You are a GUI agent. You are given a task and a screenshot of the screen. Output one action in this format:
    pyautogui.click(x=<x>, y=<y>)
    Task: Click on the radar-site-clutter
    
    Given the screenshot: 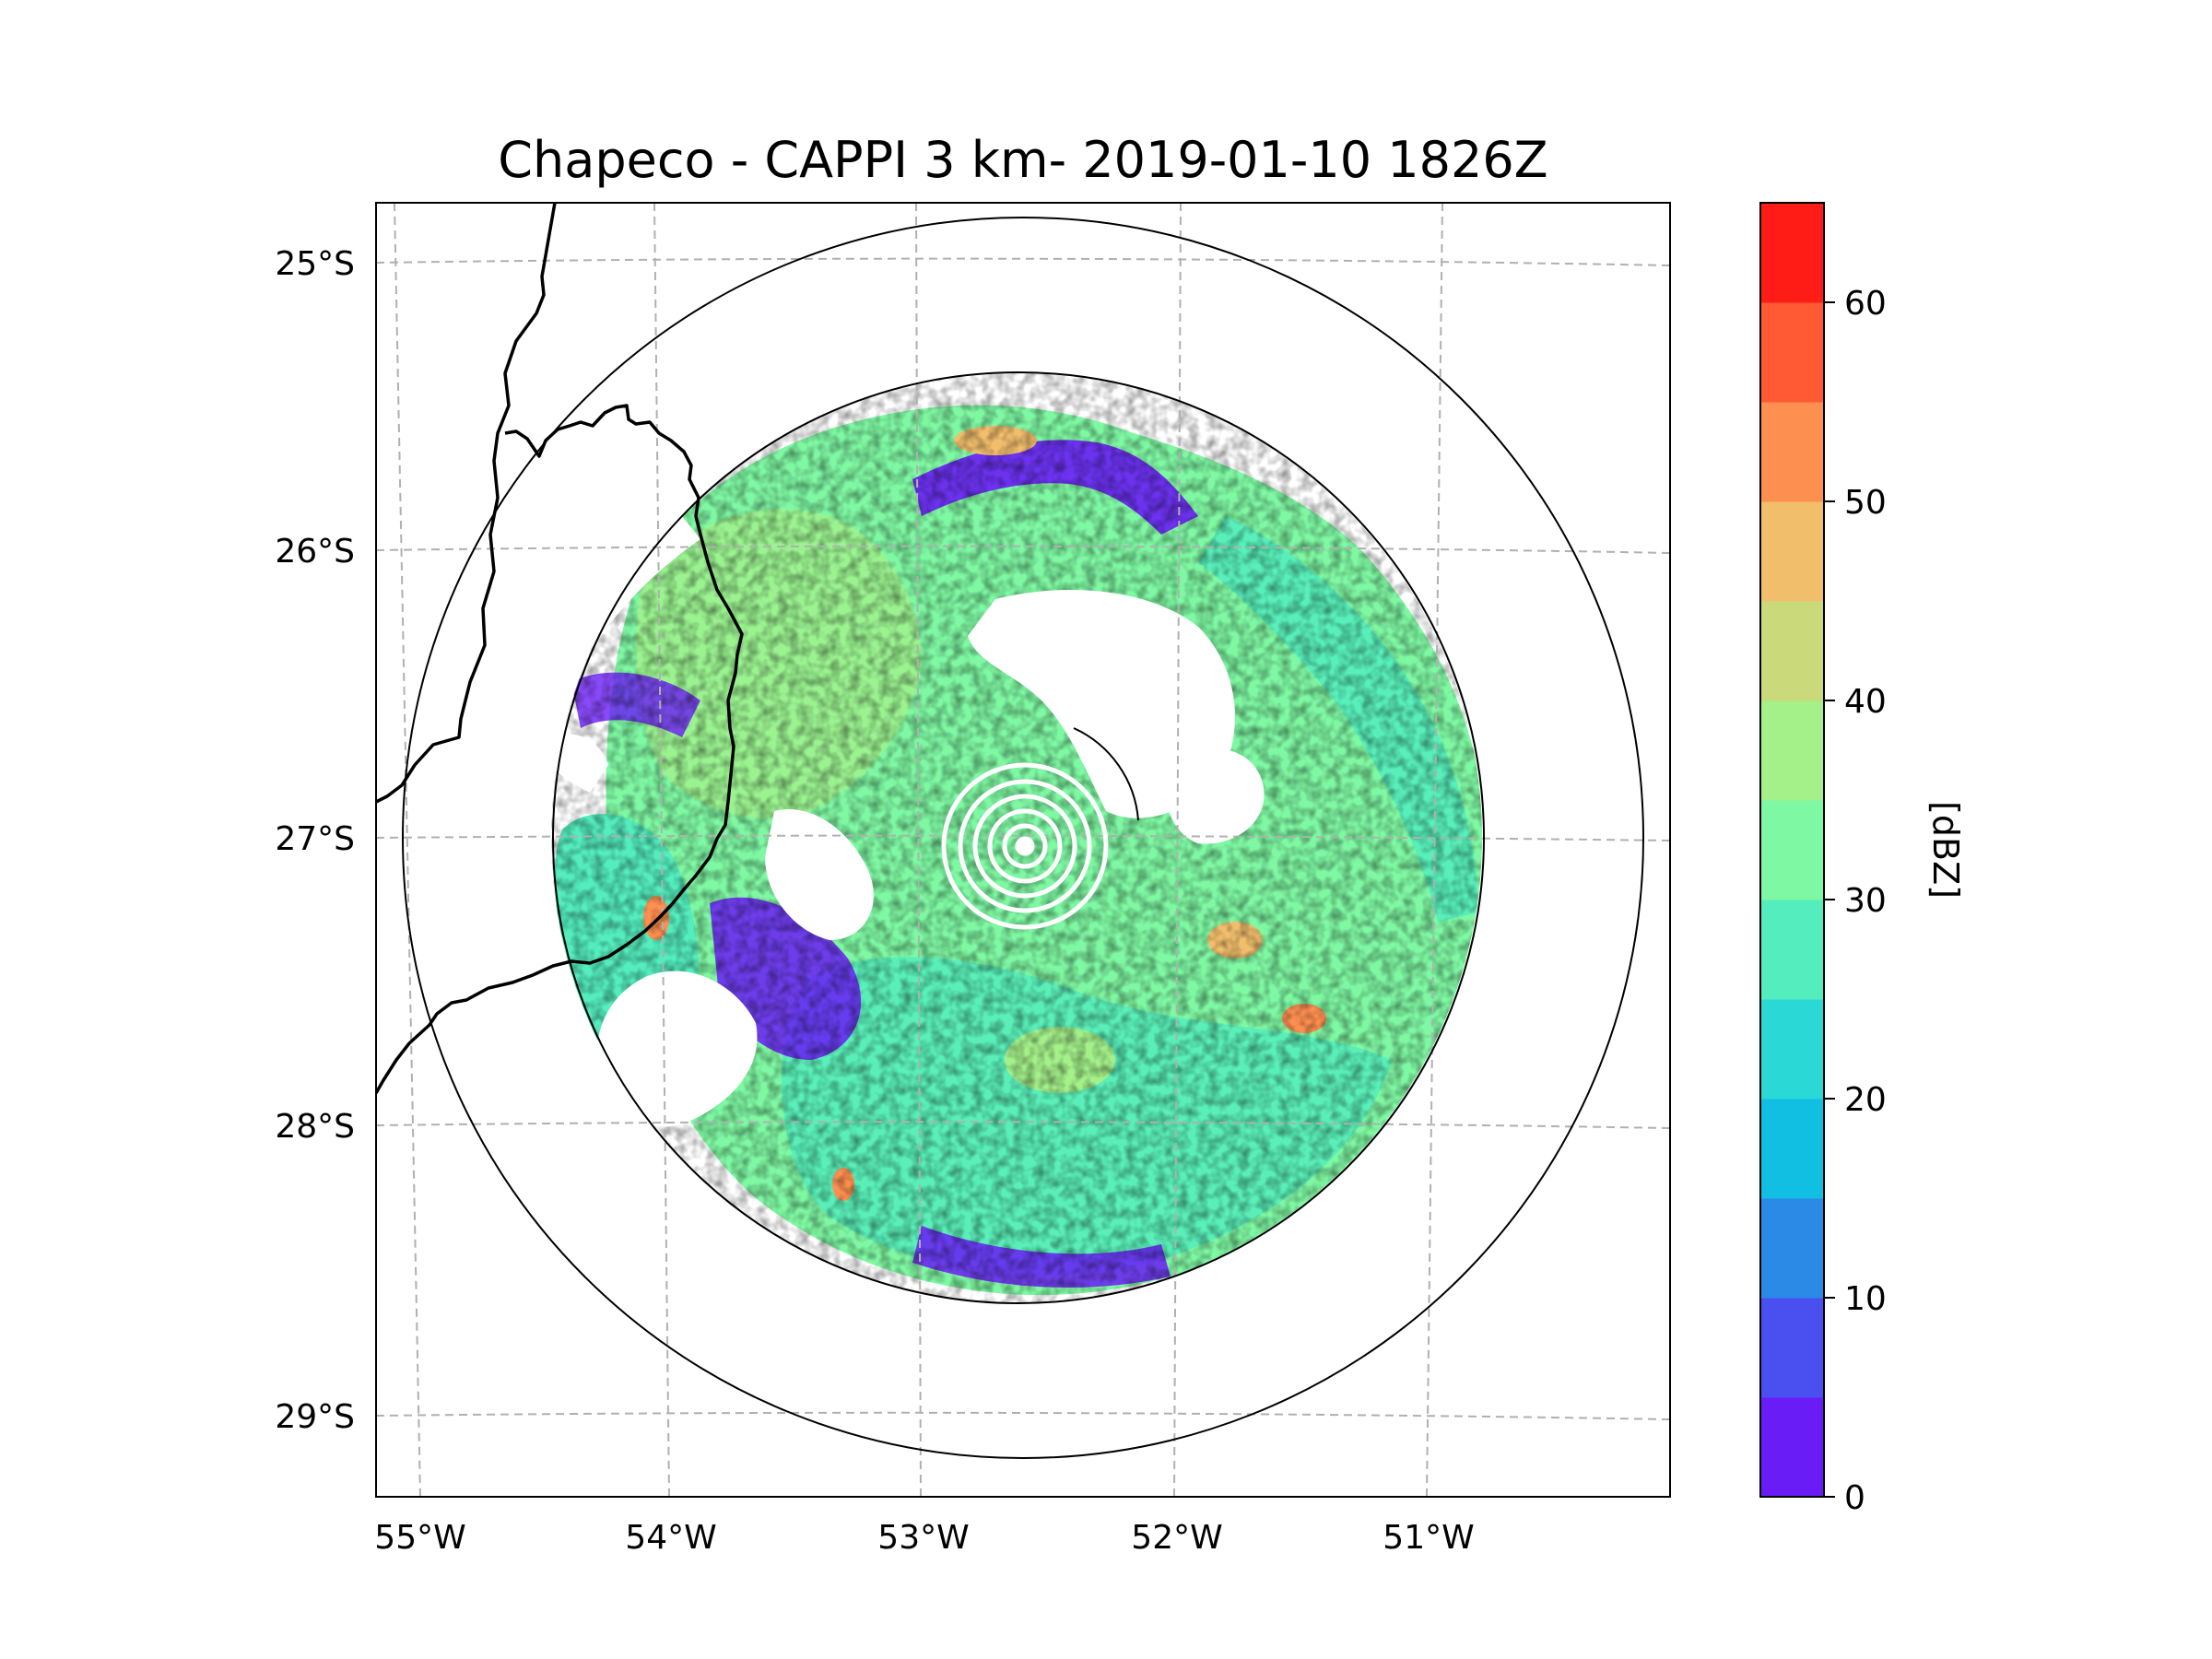 What is the action you would take?
    pyautogui.click(x=1025, y=846)
    